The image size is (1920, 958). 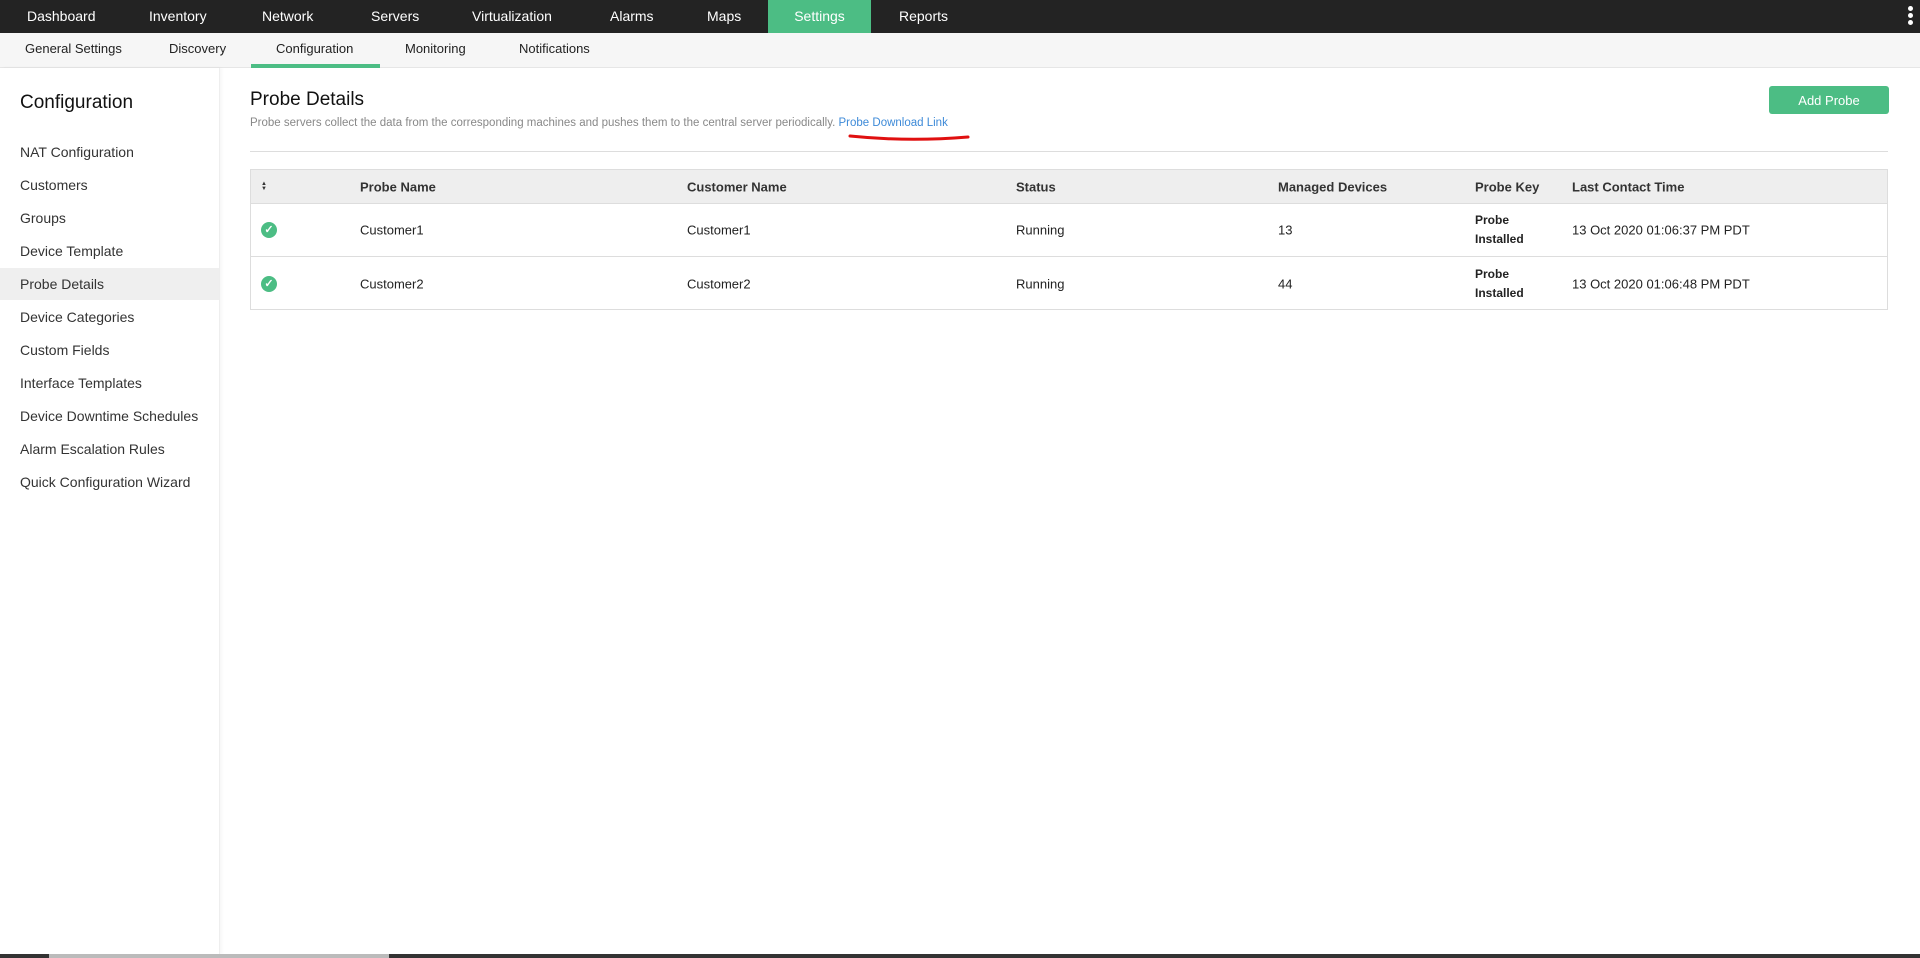 I want to click on last-contact-time: 13 Oct 2020 01:06:48 PM PDT, so click(x=1661, y=283).